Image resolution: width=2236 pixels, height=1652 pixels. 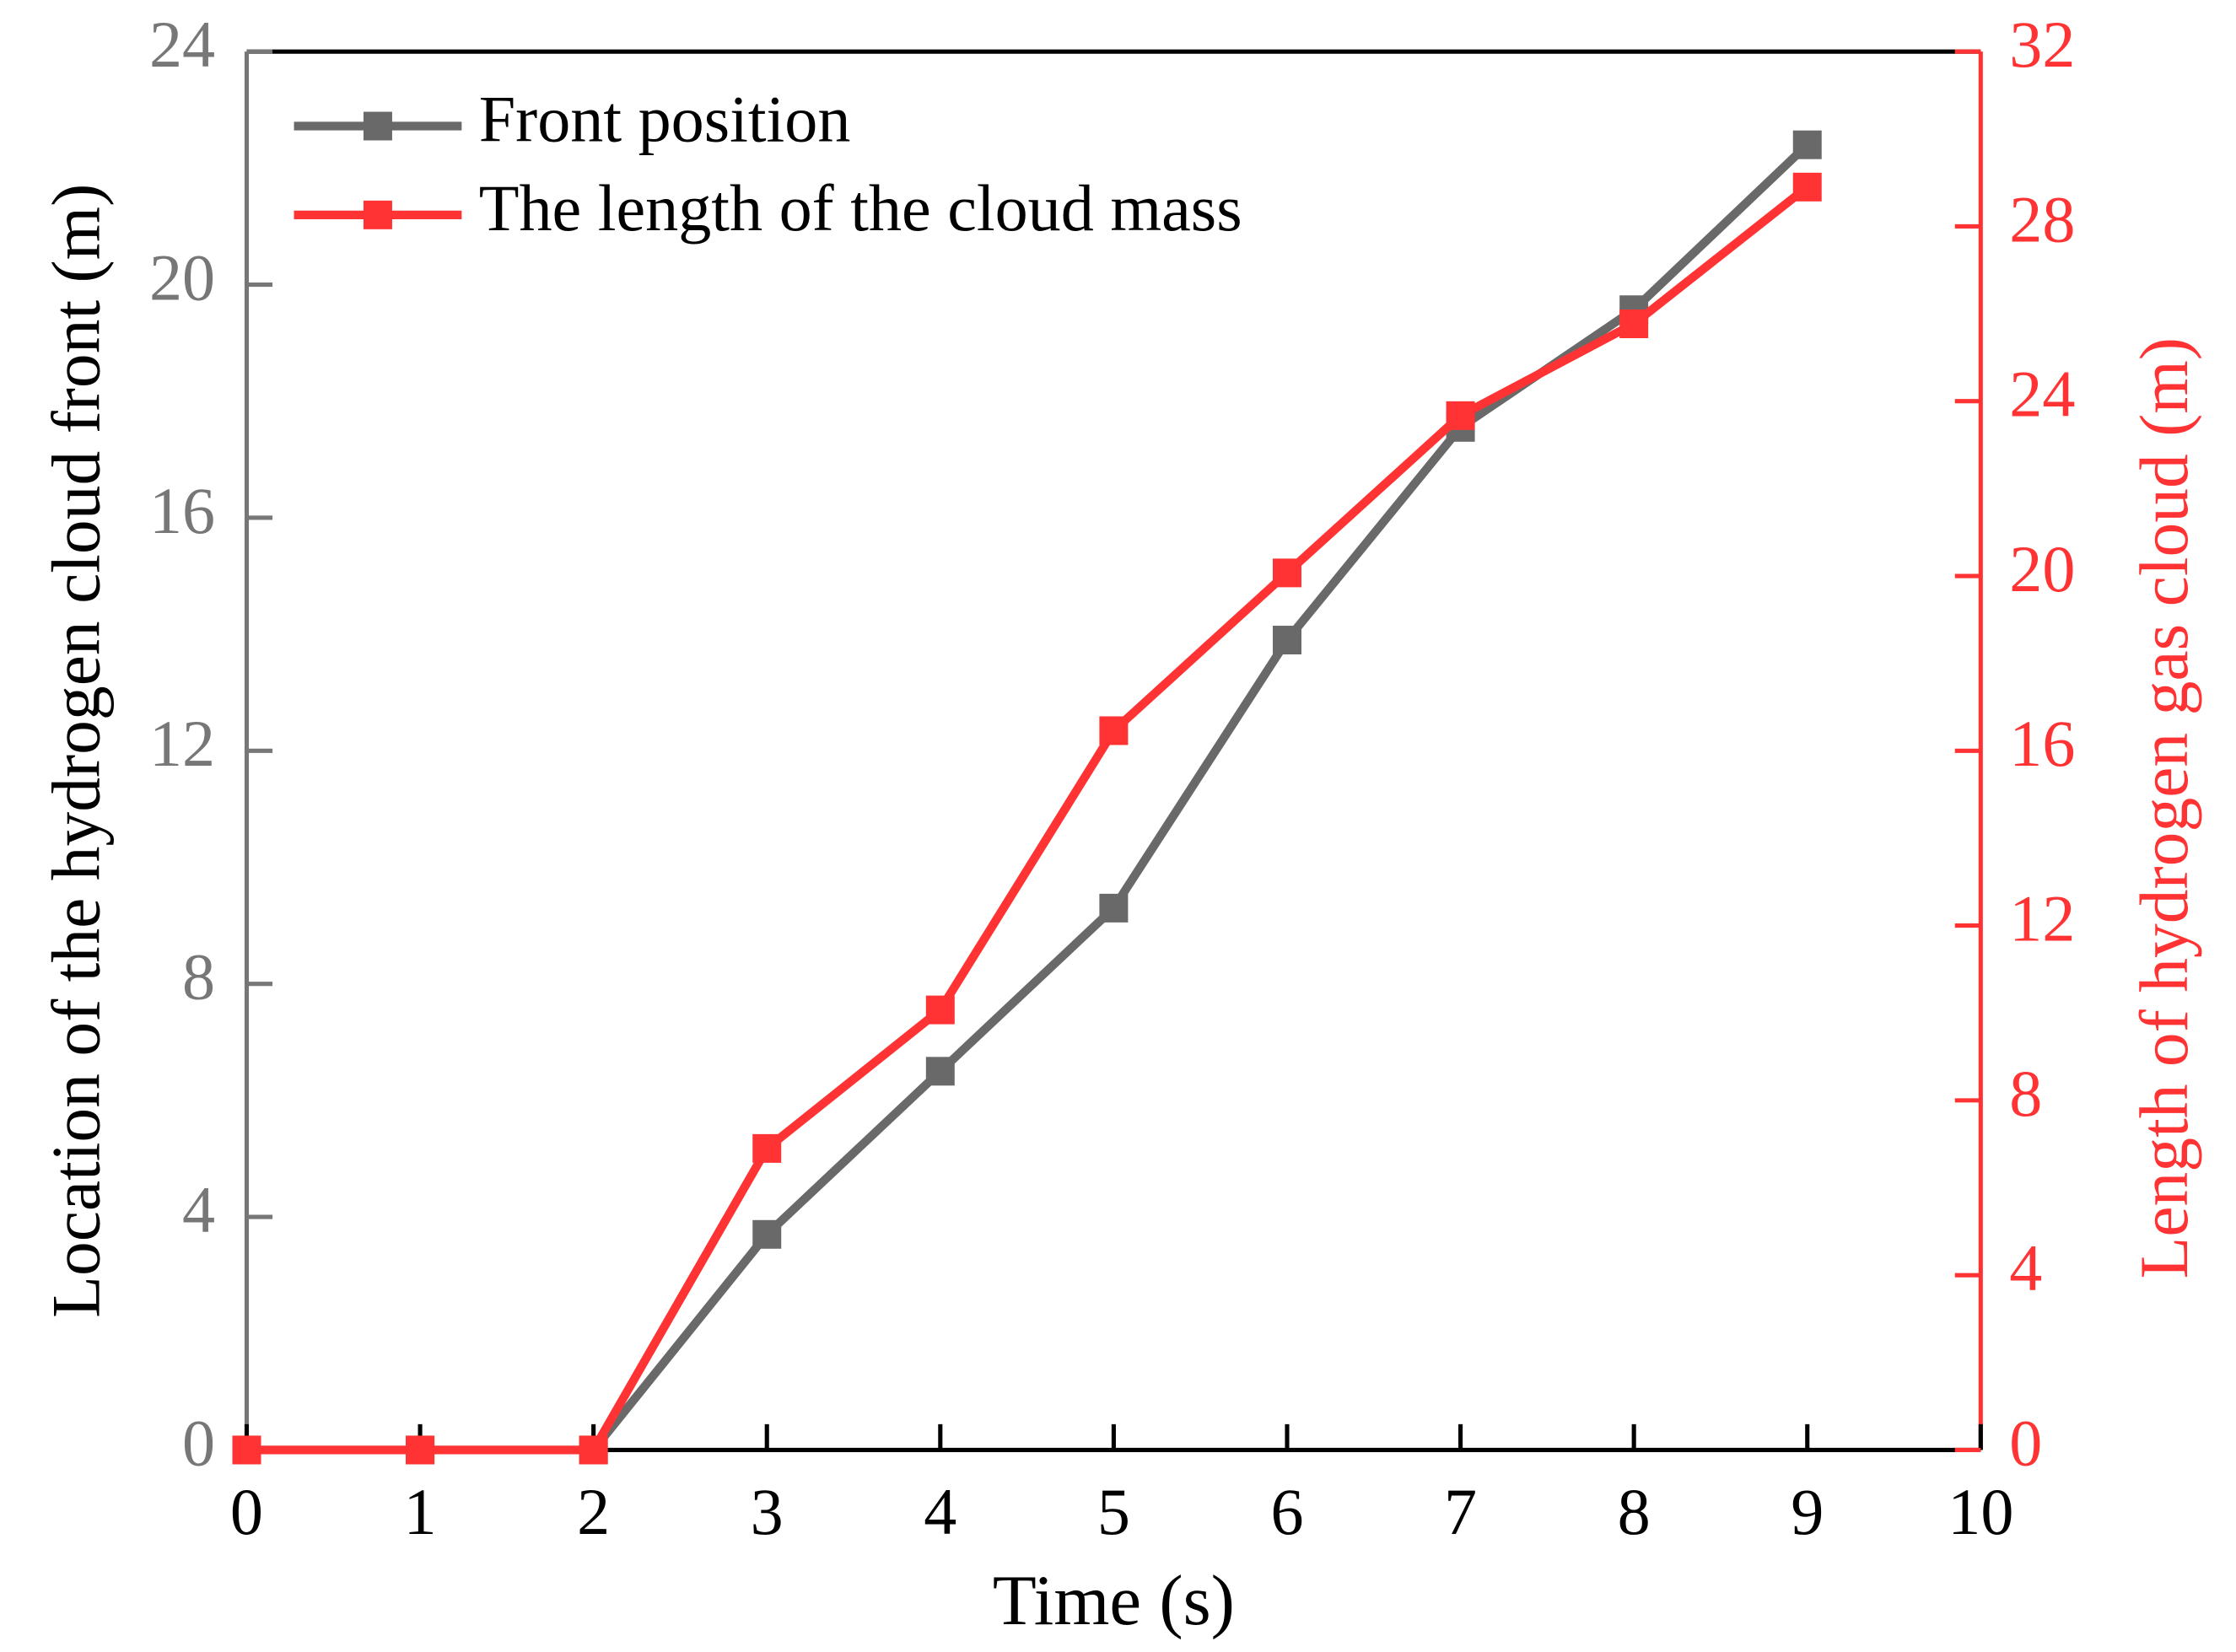 What do you see at coordinates (421, 1512) in the screenshot?
I see `x-tick-label: 1` at bounding box center [421, 1512].